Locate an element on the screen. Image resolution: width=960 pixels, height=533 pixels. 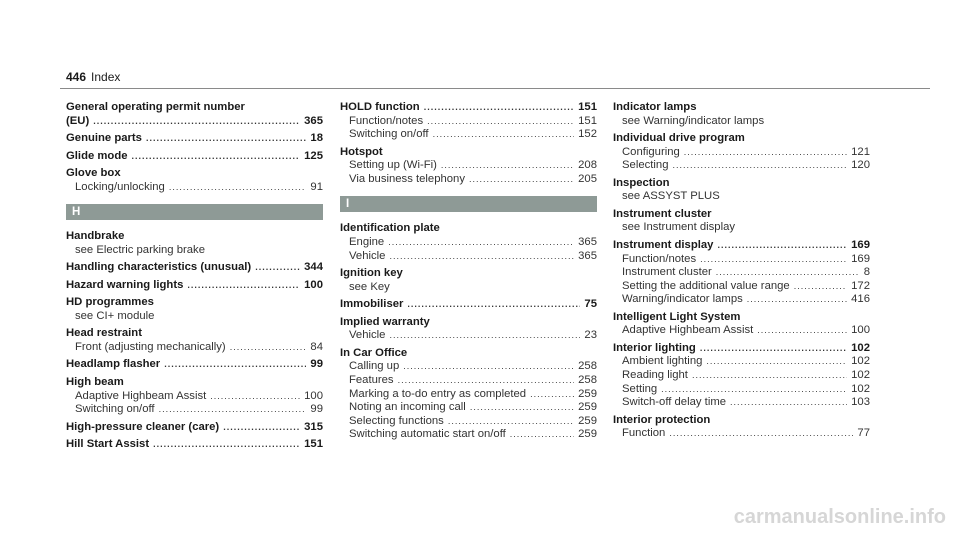
sub-entry: Calling up 258 is located at coordinates (468, 367).